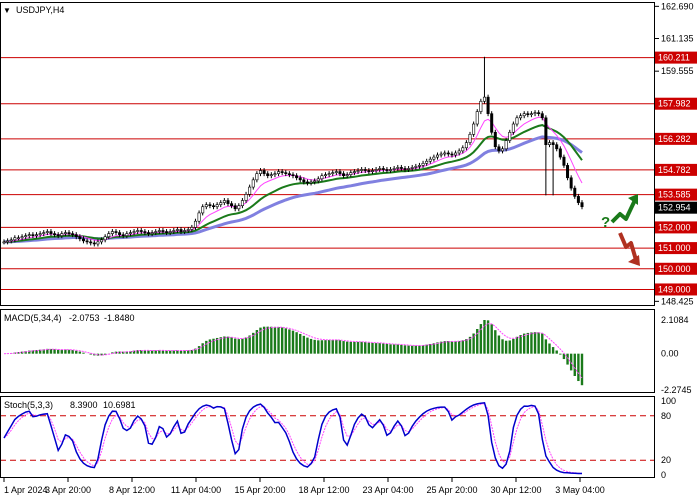  I want to click on stoch-legend: Stoch(5,3,3) 8.3900 10.6981, so click(70, 405).